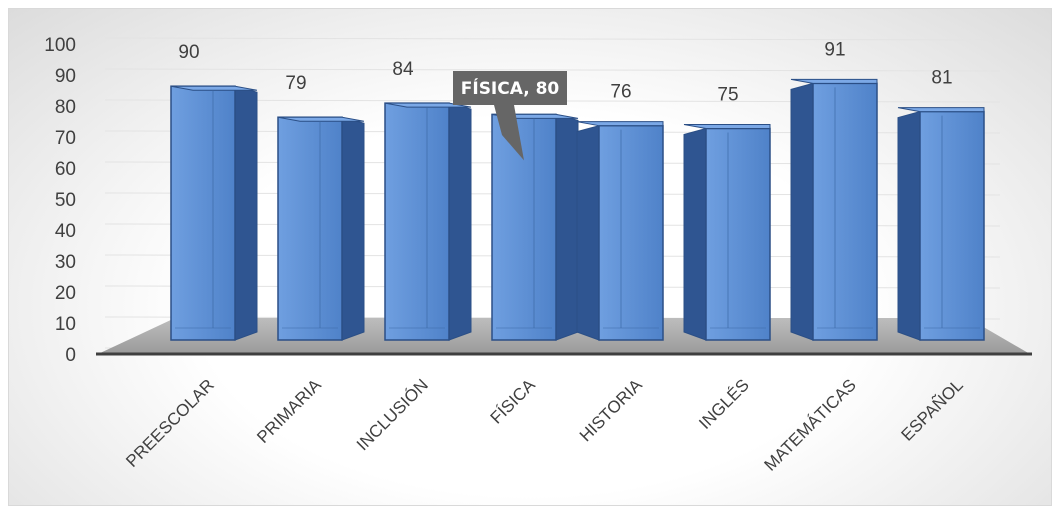 This screenshot has width=1060, height=514. I want to click on y-tick-label: 60, so click(65, 169).